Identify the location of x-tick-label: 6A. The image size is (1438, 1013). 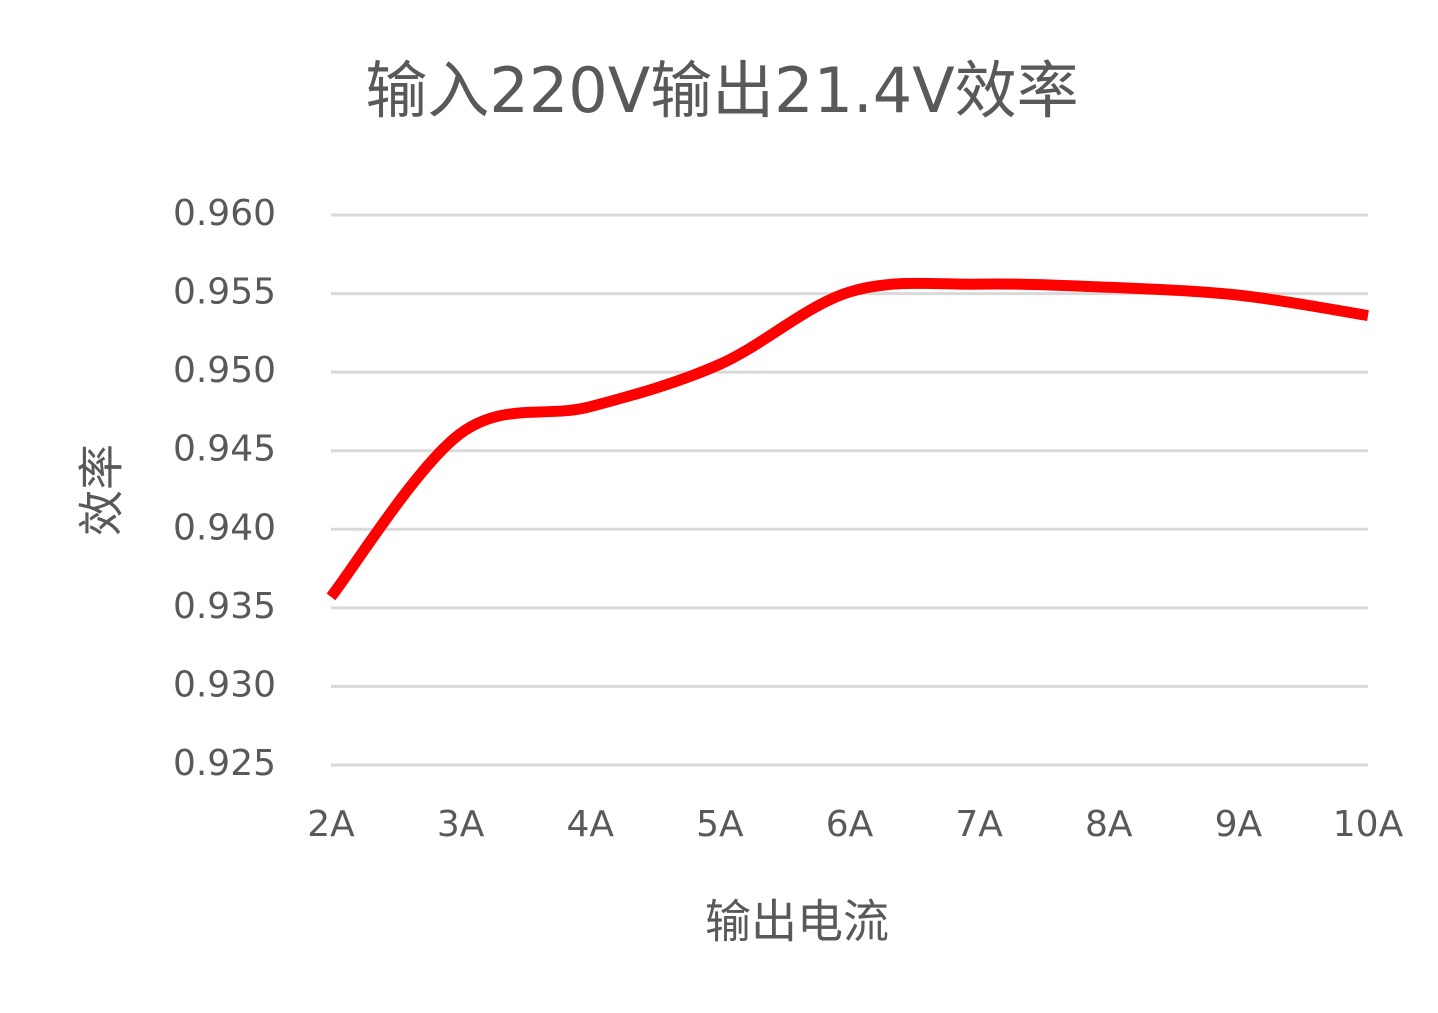
(850, 824).